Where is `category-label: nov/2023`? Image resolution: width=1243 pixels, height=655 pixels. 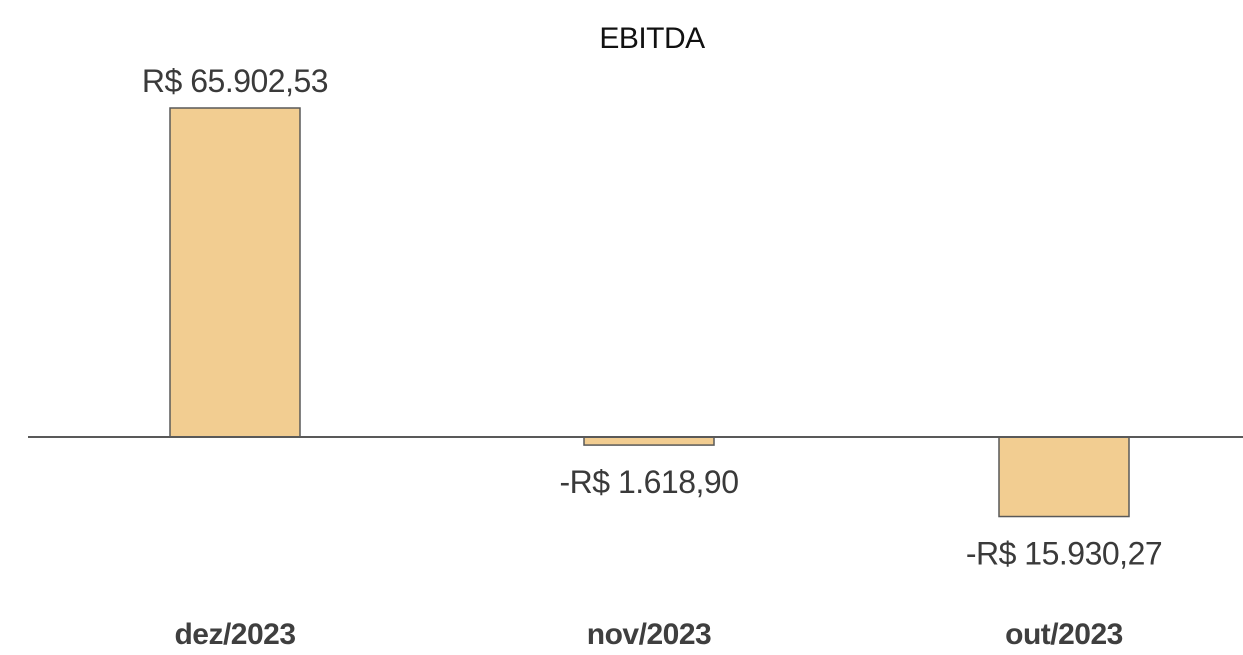
category-label: nov/2023 is located at coordinates (649, 634).